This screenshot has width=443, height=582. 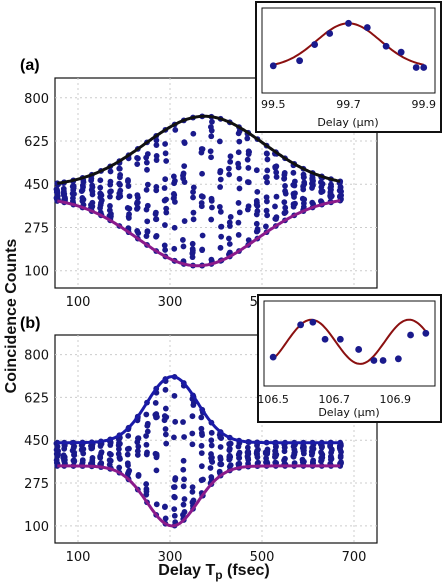 What do you see at coordinates (273, 104) in the screenshot?
I see `inset-x-tick-label: 99.5` at bounding box center [273, 104].